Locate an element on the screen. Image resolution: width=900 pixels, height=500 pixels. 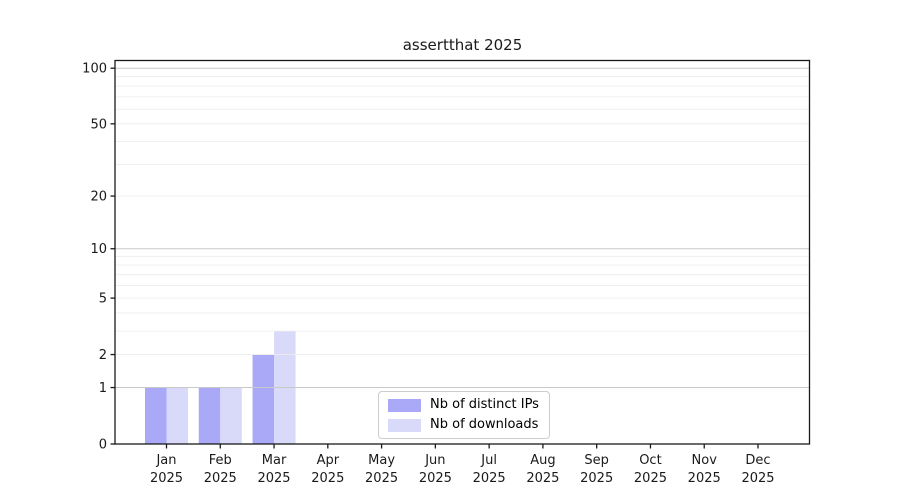
legend: Nb of distinct IPs Nb of downloads is located at coordinates (464, 415).